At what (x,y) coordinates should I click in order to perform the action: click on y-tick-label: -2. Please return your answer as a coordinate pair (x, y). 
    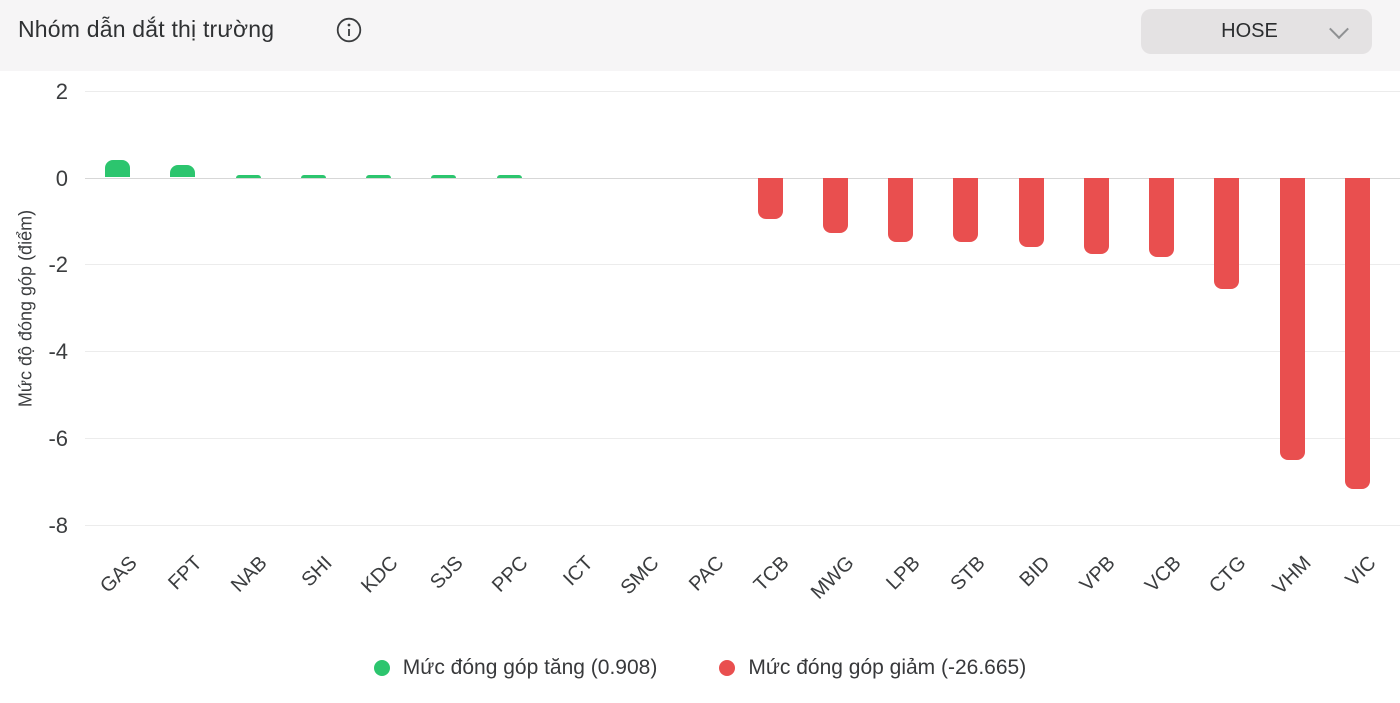
    Looking at the image, I should click on (58, 265).